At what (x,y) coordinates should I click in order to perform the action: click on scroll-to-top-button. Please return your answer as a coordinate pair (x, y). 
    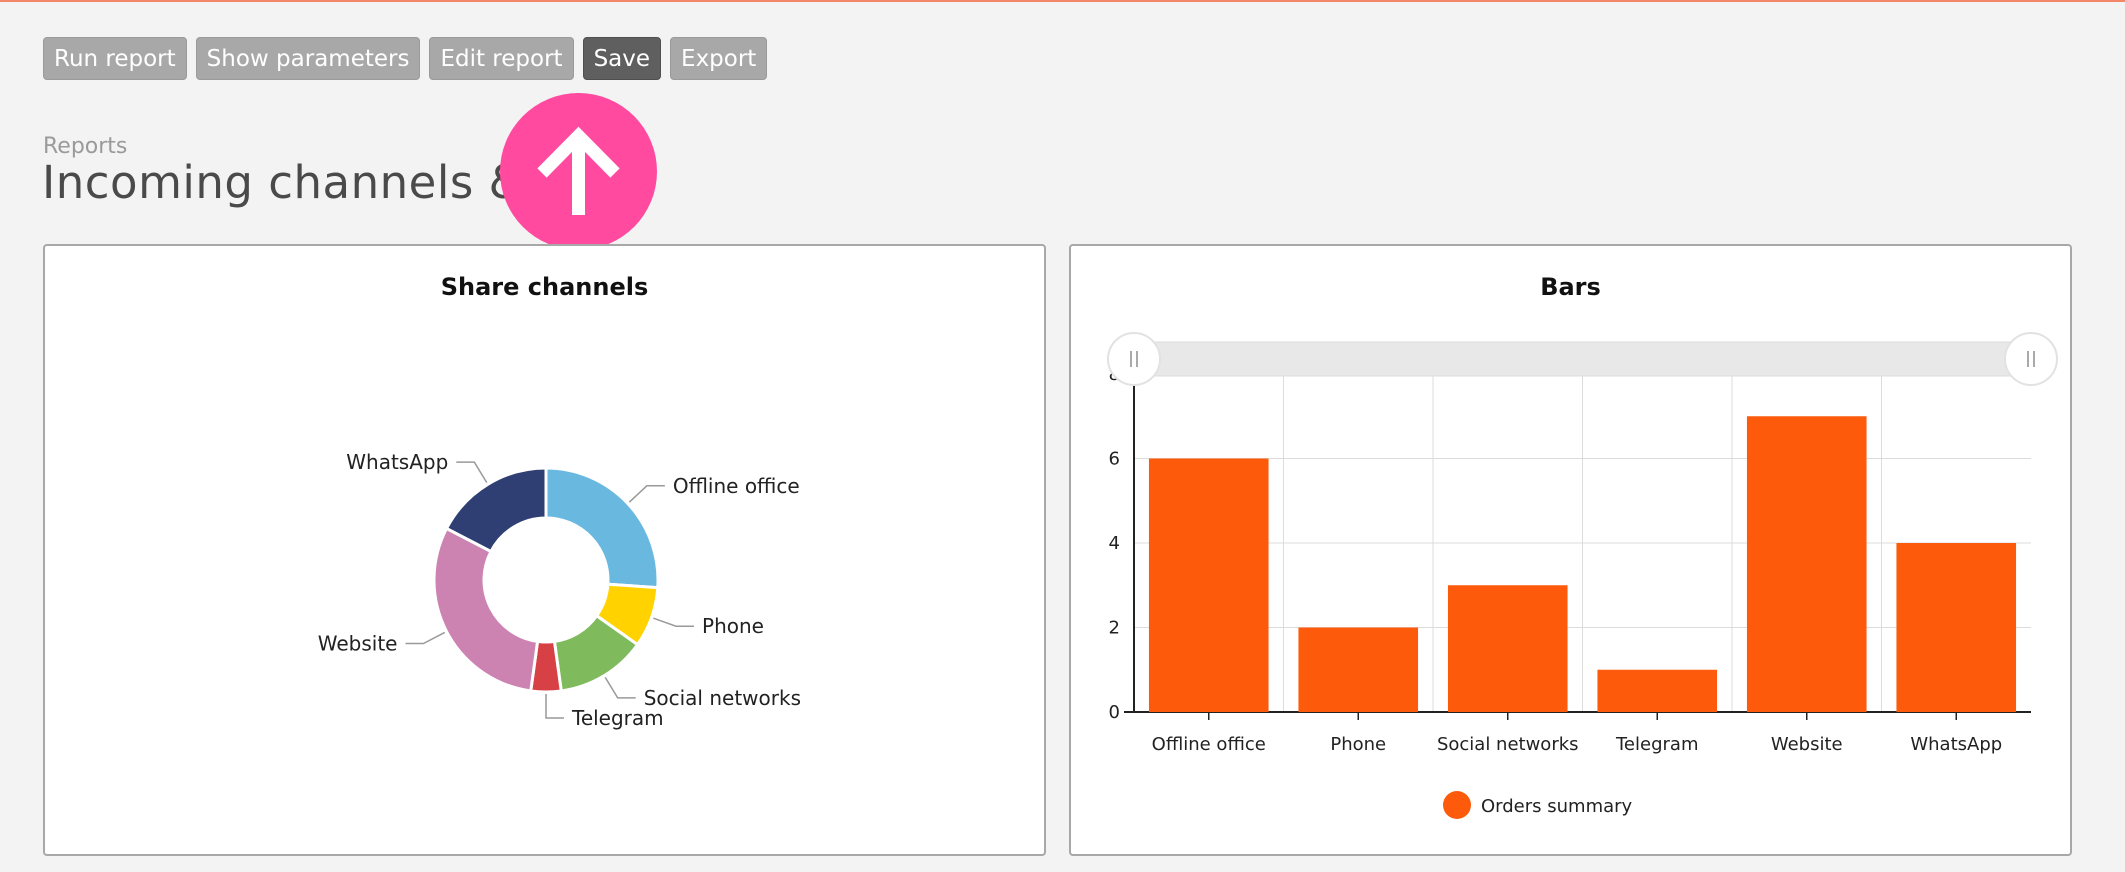
    Looking at the image, I should click on (578, 171).